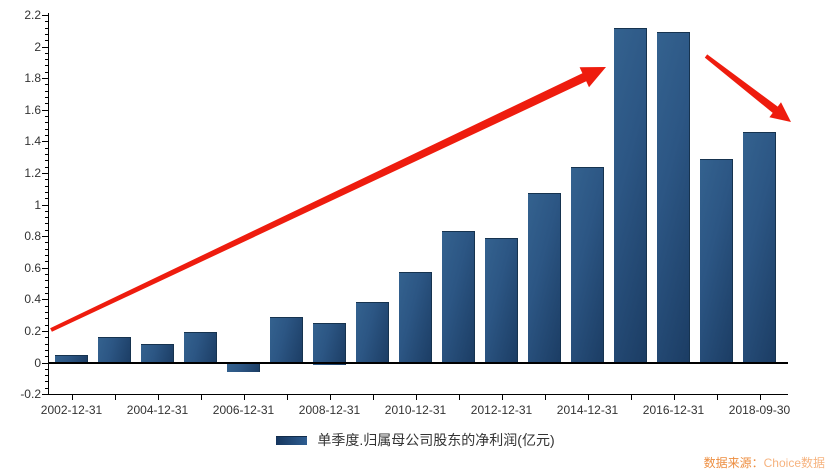 The width and height of the screenshot is (831, 474). I want to click on legend-swatch, so click(292, 440).